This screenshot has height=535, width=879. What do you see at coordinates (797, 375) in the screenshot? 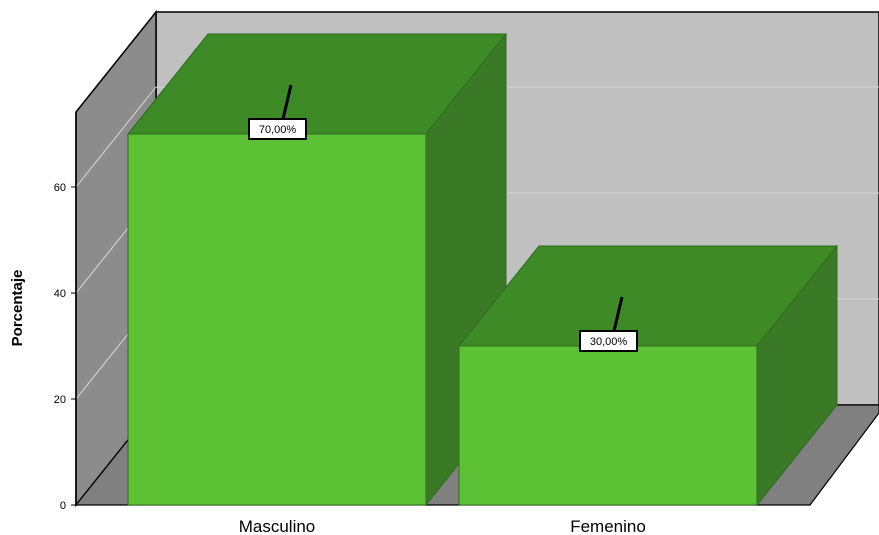
I see `bar-side` at bounding box center [797, 375].